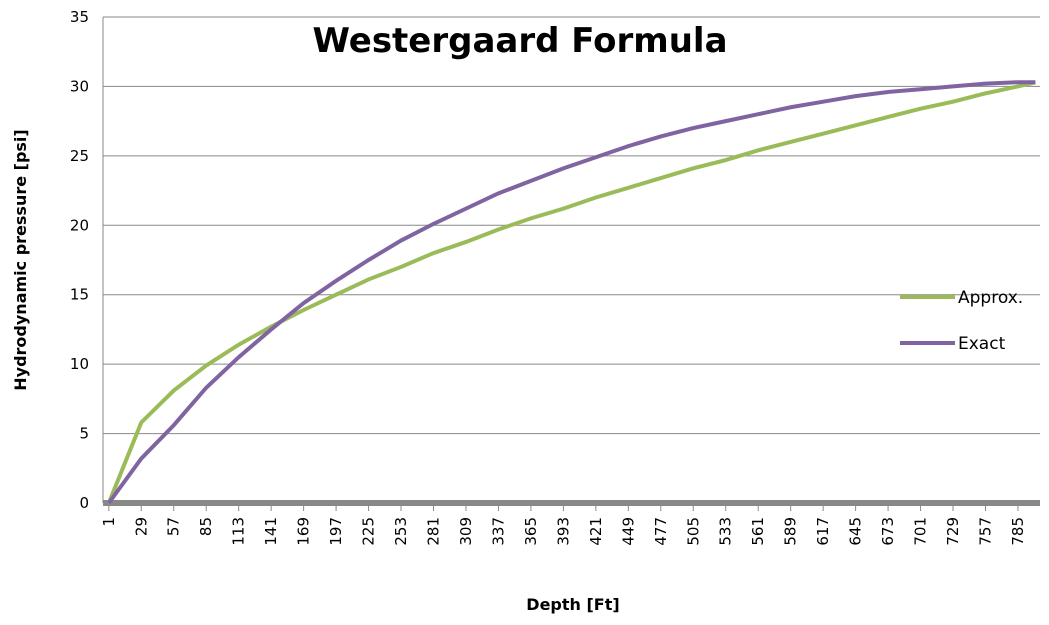  I want to click on x-tick-label: 1, so click(109, 522).